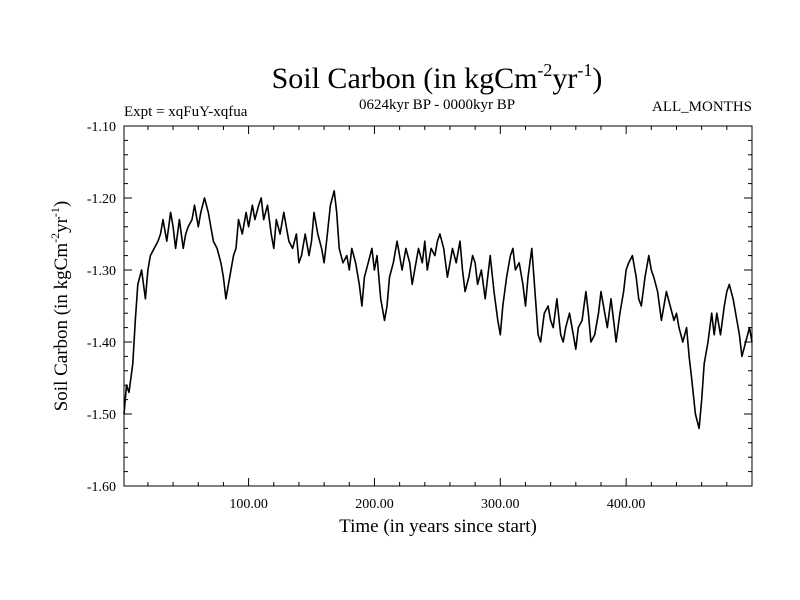  I want to click on y-axis-label: Soil Carbon (in kgCm-2yr-1), so click(60, 306).